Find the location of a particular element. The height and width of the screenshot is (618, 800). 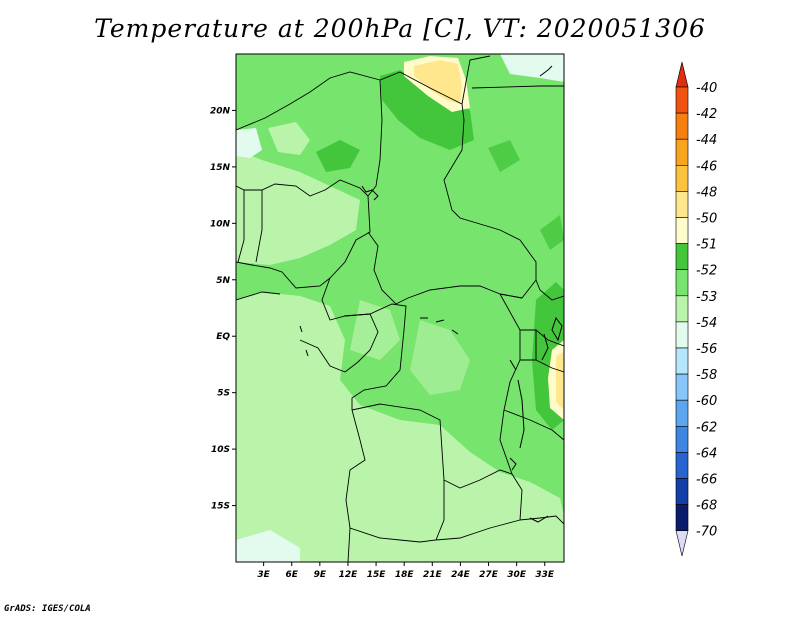

x-tick-label: 27E is located at coordinates (489, 575).